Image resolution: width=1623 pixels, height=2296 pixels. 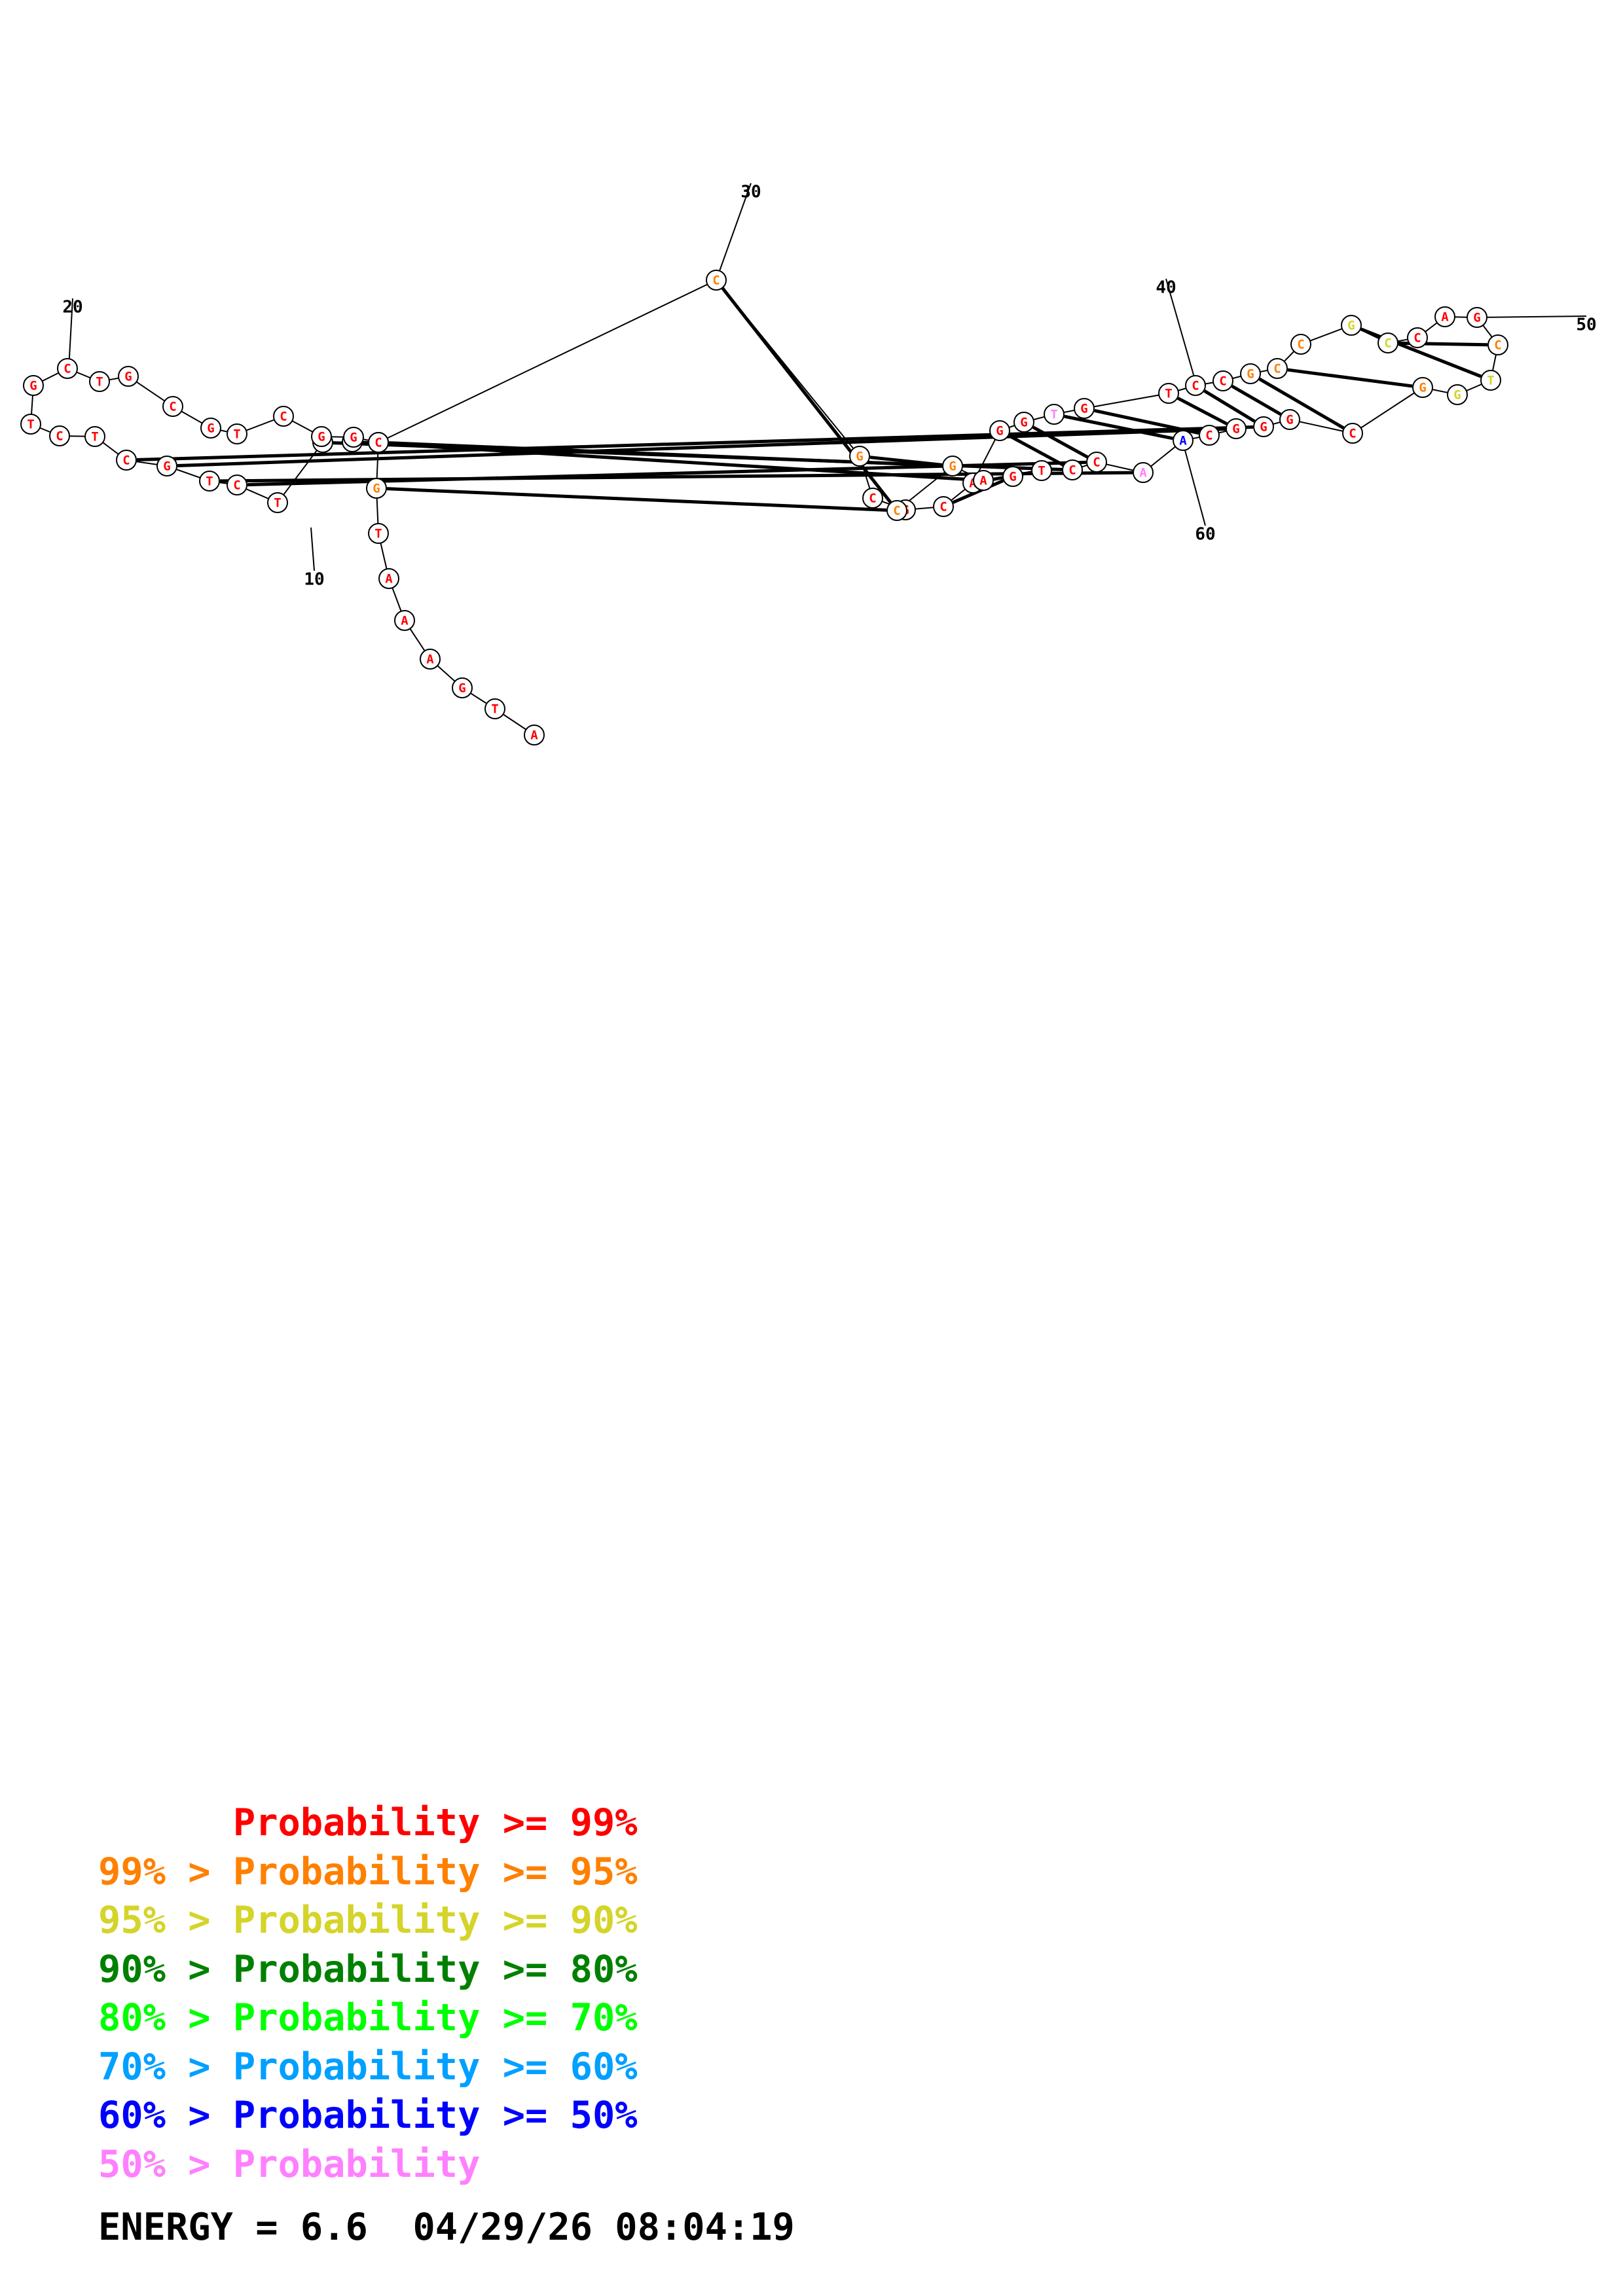 I want to click on legend-prefix, so click(x=165, y=1822).